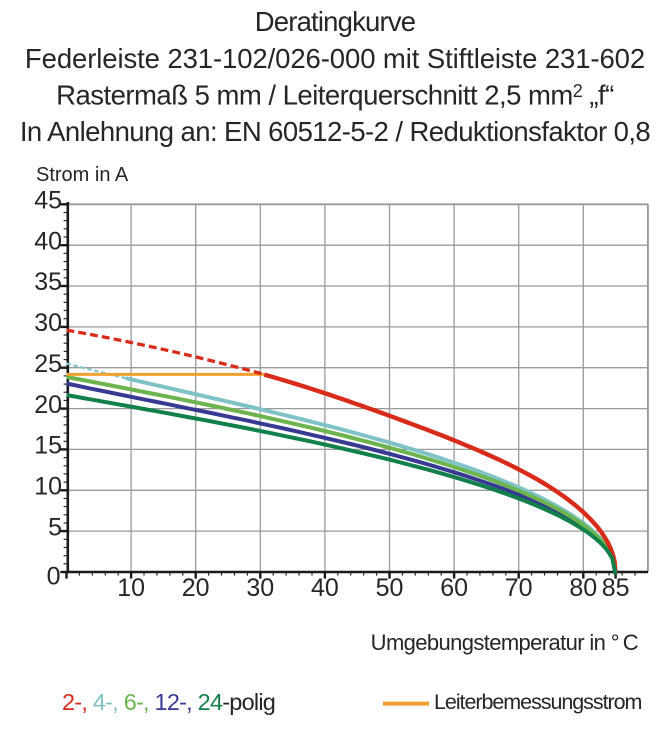 The width and height of the screenshot is (671, 737). Describe the element at coordinates (48, 282) in the screenshot. I see `svg-text: 35` at that location.